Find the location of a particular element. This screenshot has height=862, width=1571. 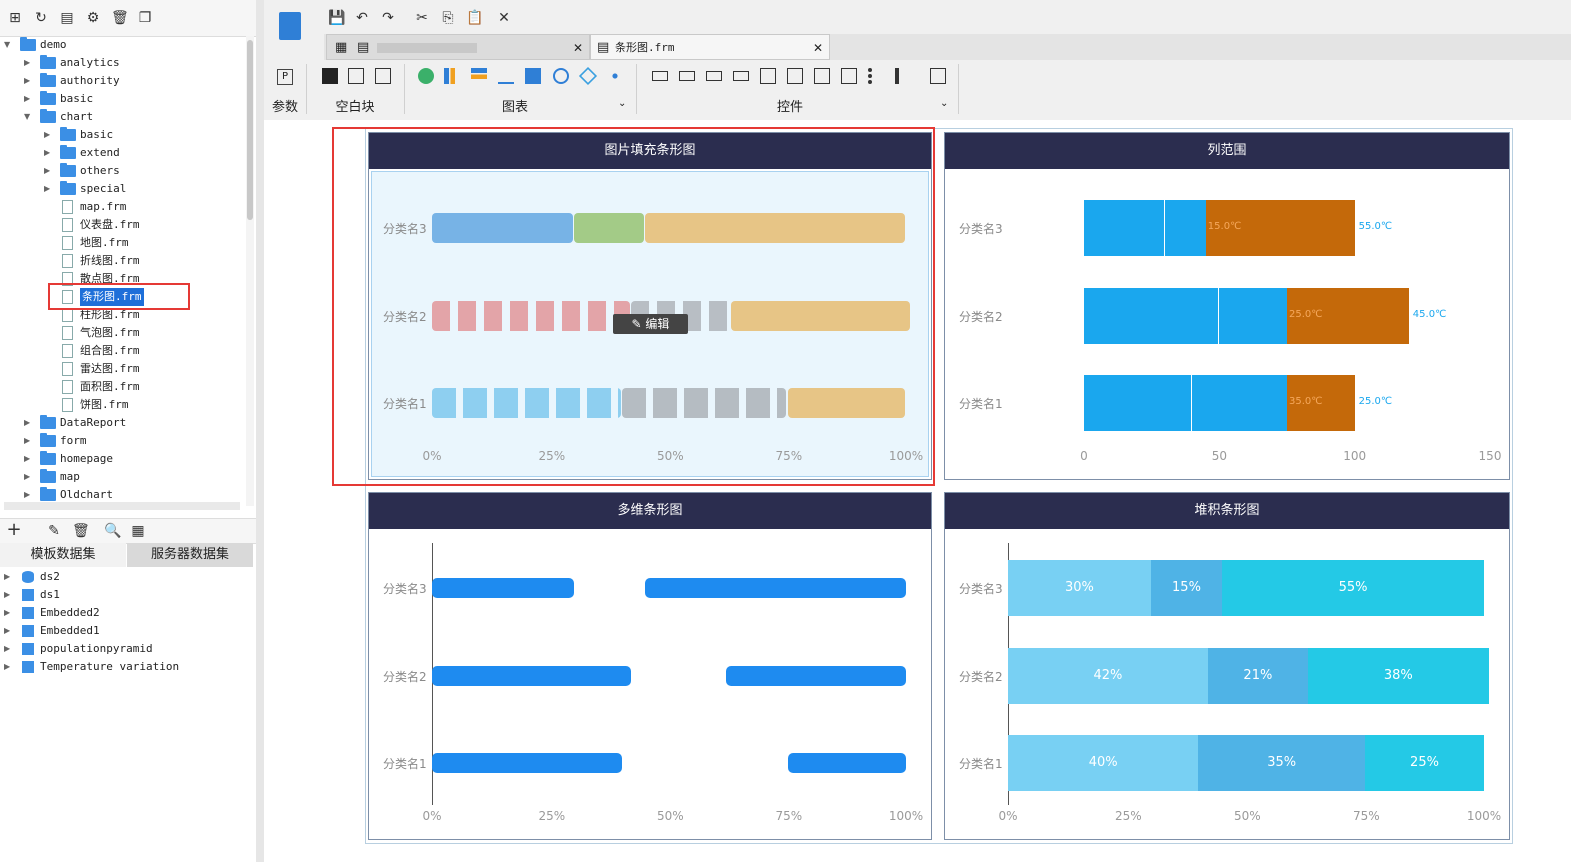

tree-file-item: map.frm is located at coordinates (123, 207).